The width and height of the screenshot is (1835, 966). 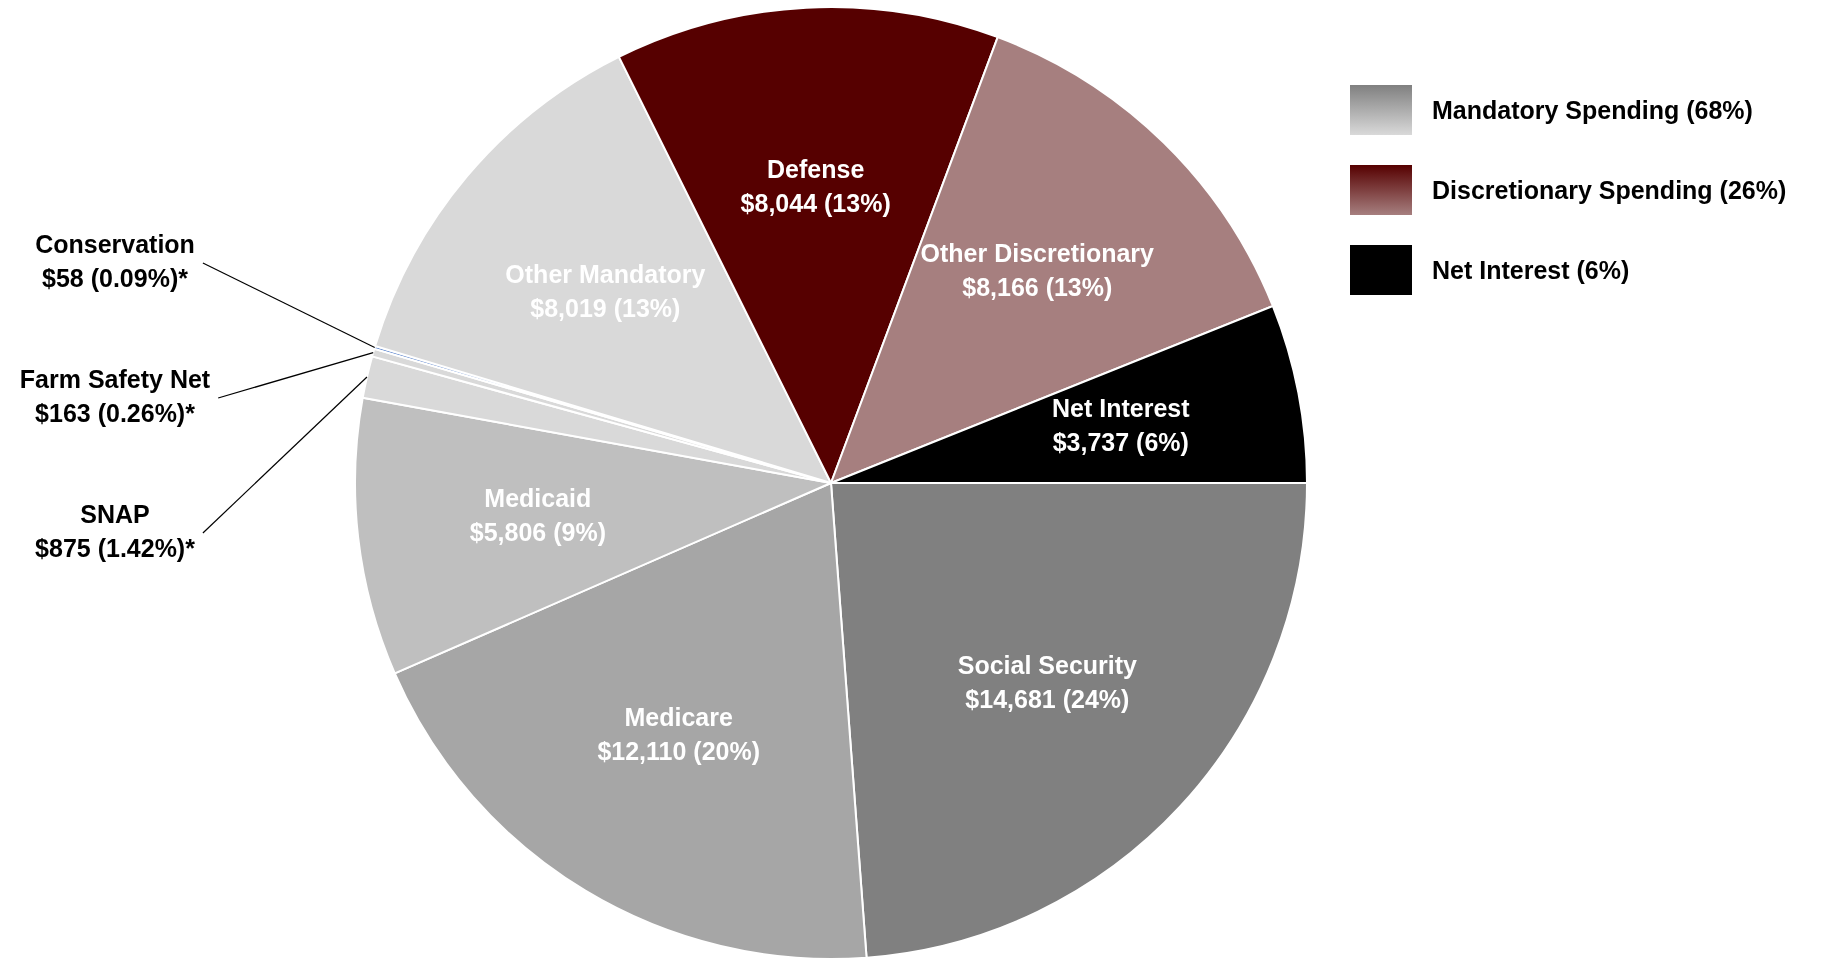 What do you see at coordinates (1037, 252) in the screenshot?
I see `slice-label: Other Discretionary` at bounding box center [1037, 252].